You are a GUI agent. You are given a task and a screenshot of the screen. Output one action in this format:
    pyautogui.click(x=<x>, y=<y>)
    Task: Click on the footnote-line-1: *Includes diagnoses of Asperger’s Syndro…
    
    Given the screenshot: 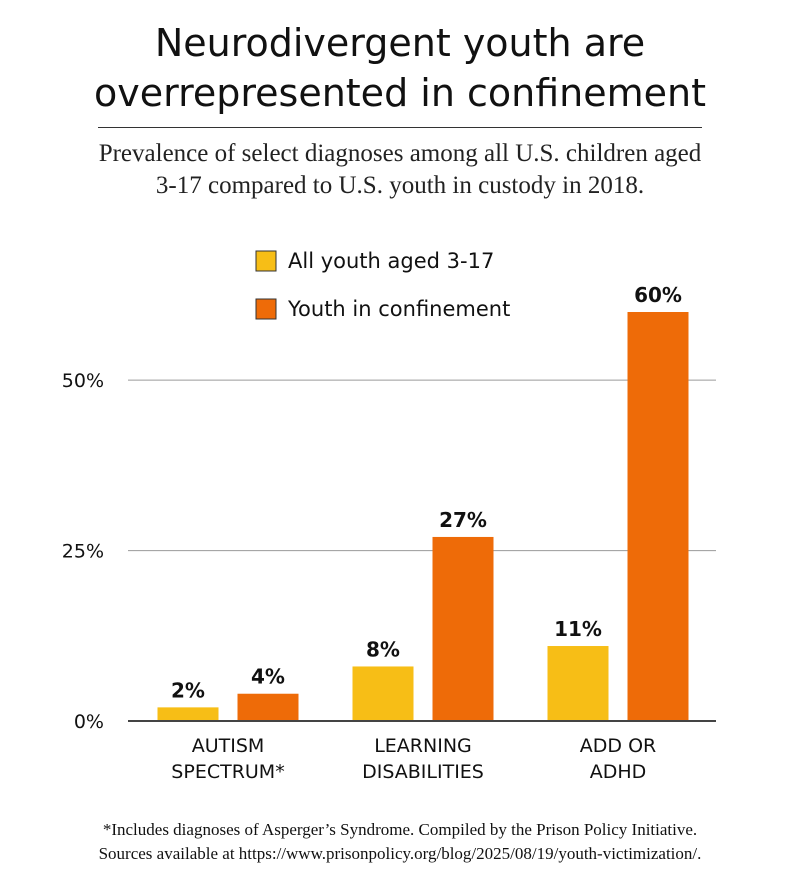 What is the action you would take?
    pyautogui.click(x=400, y=829)
    